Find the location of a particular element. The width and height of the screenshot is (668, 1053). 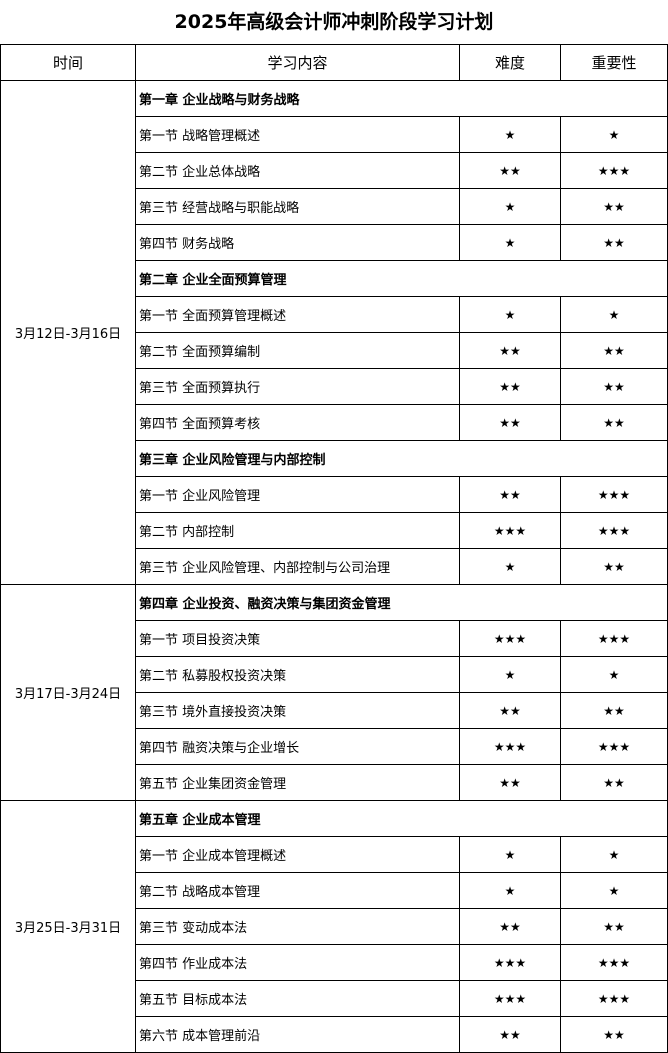

section-title: 第一节 企业成本管理概述 is located at coordinates (297, 854).